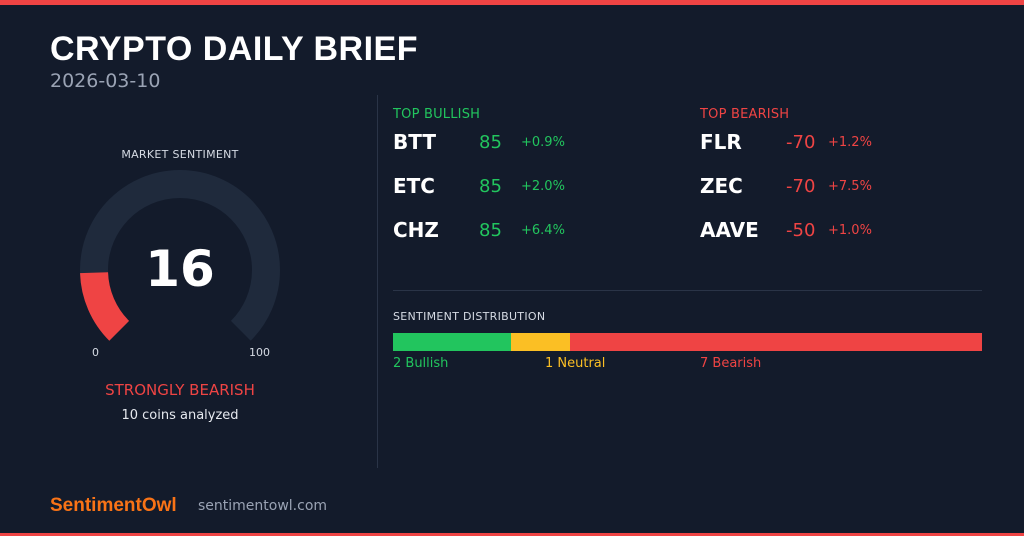 This screenshot has width=1024, height=536. I want to click on gauge-fill, so click(105, 306).